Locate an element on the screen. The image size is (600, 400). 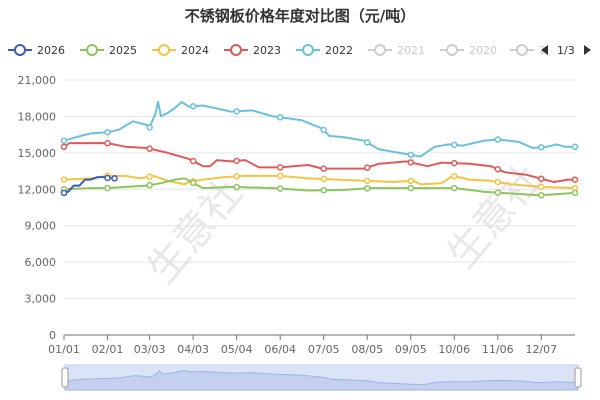
legend-item-2023: 2023 is located at coordinates (252, 50).